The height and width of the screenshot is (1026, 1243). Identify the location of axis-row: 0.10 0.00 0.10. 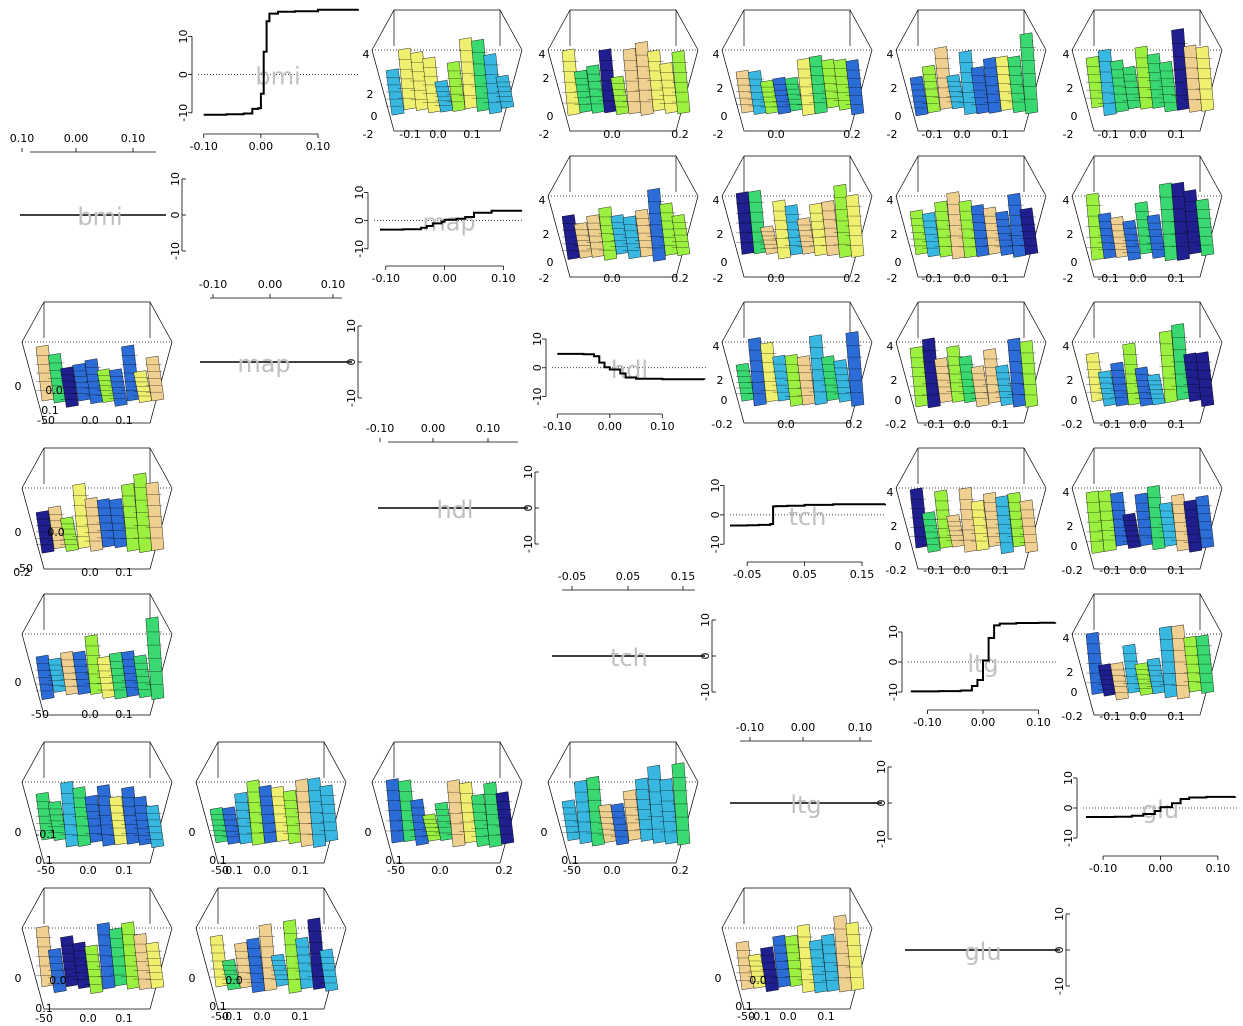
(83, 142).